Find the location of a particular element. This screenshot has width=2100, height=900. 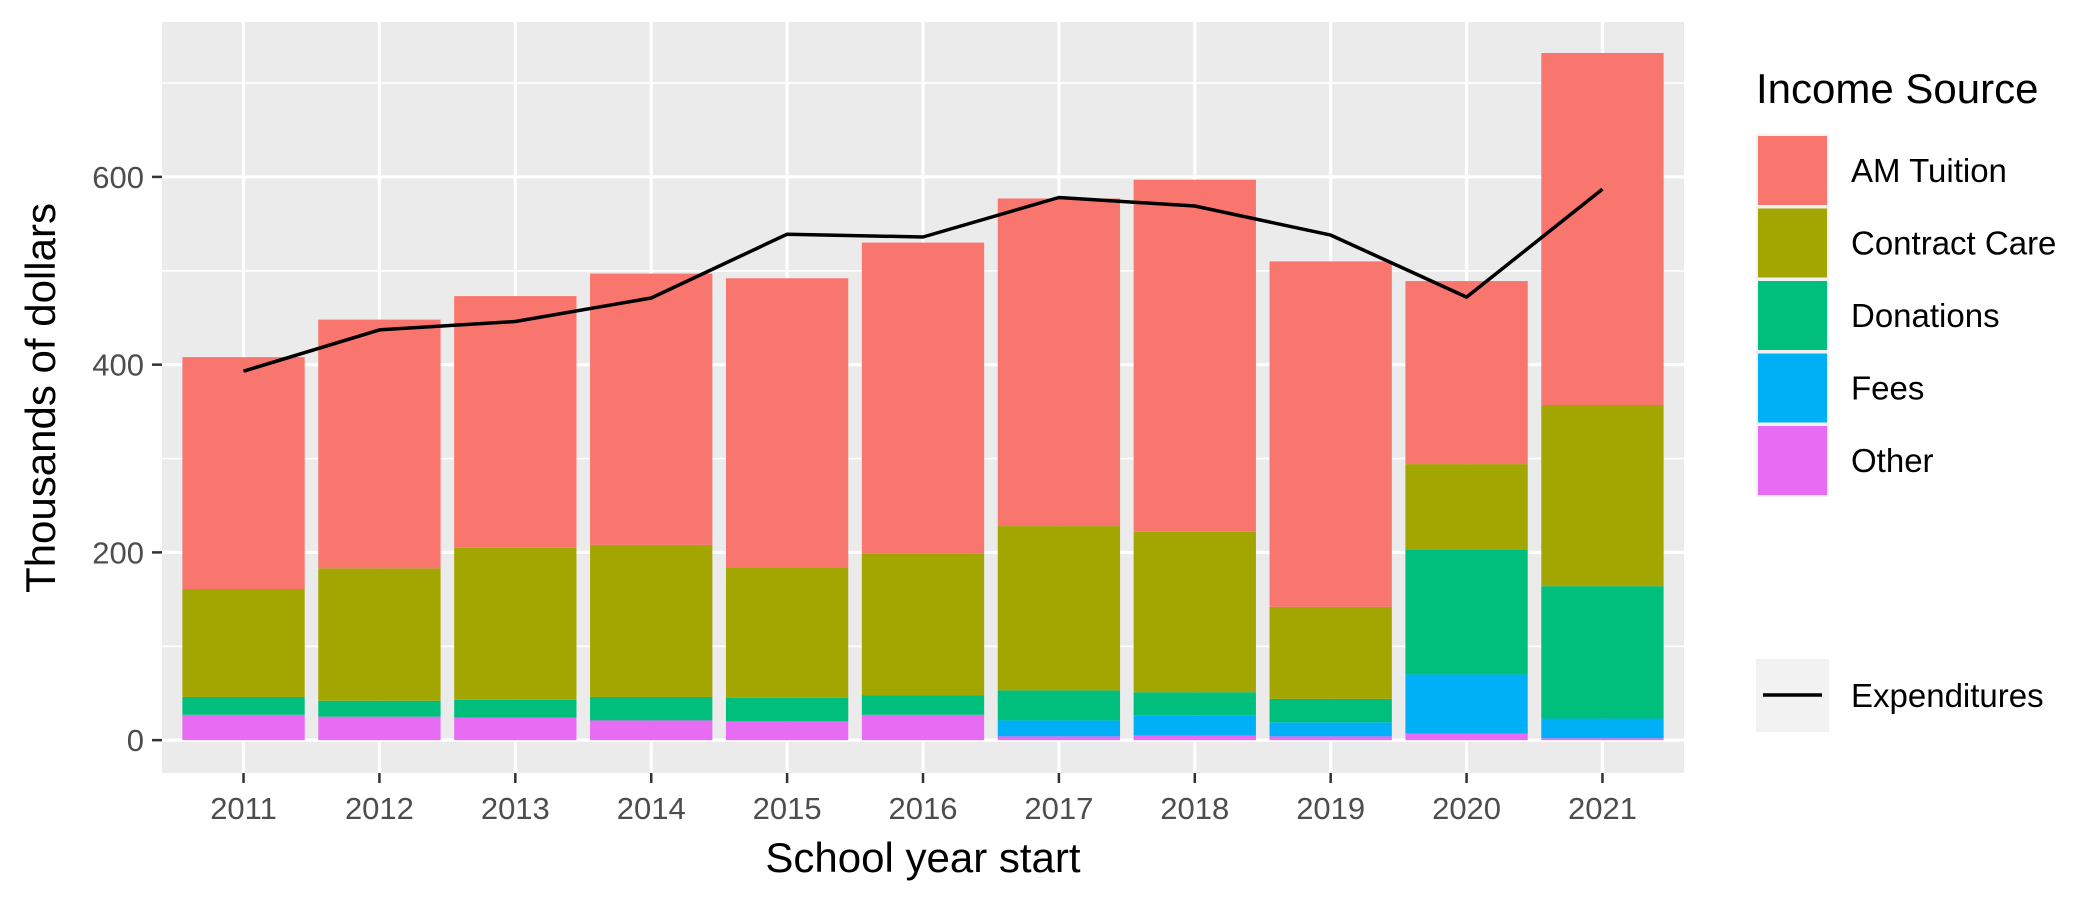

bar-fees-2017 is located at coordinates (1059, 728).